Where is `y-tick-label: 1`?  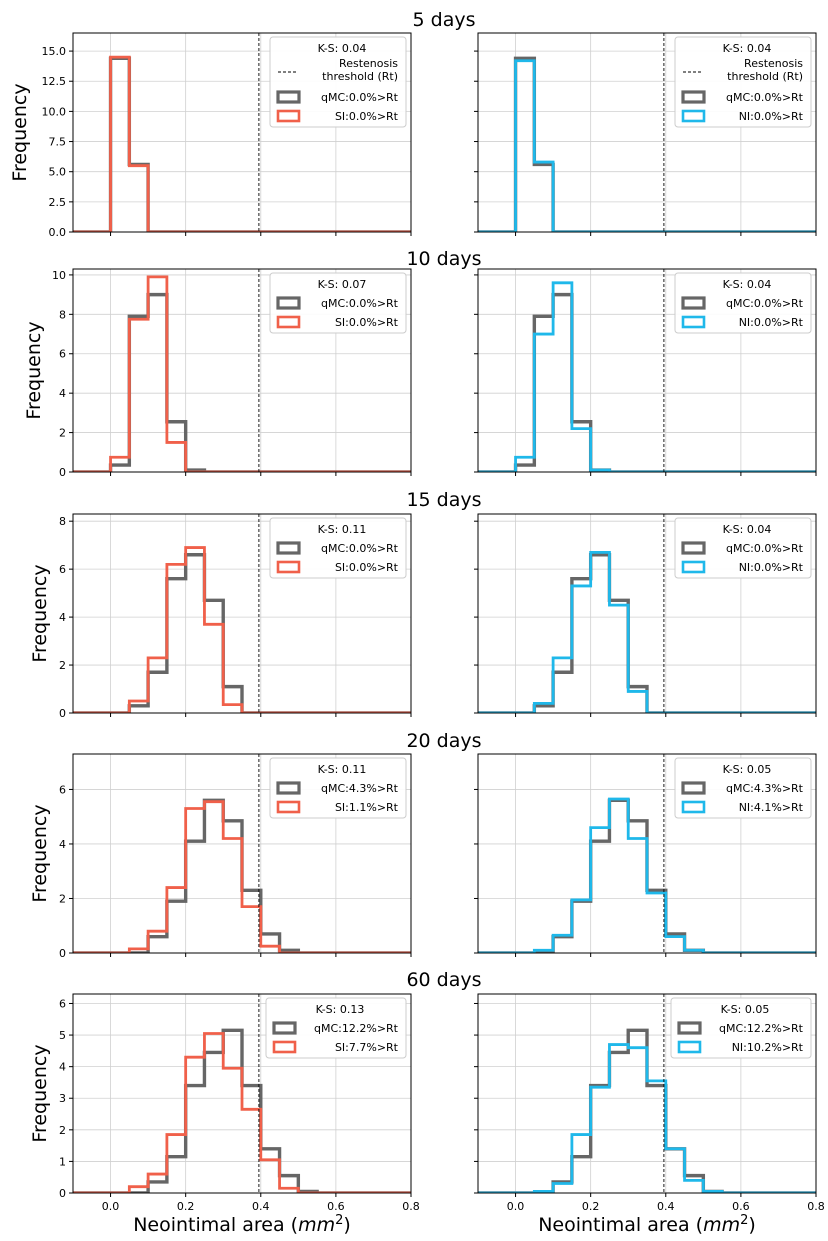 y-tick-label: 1 is located at coordinates (62, 1161).